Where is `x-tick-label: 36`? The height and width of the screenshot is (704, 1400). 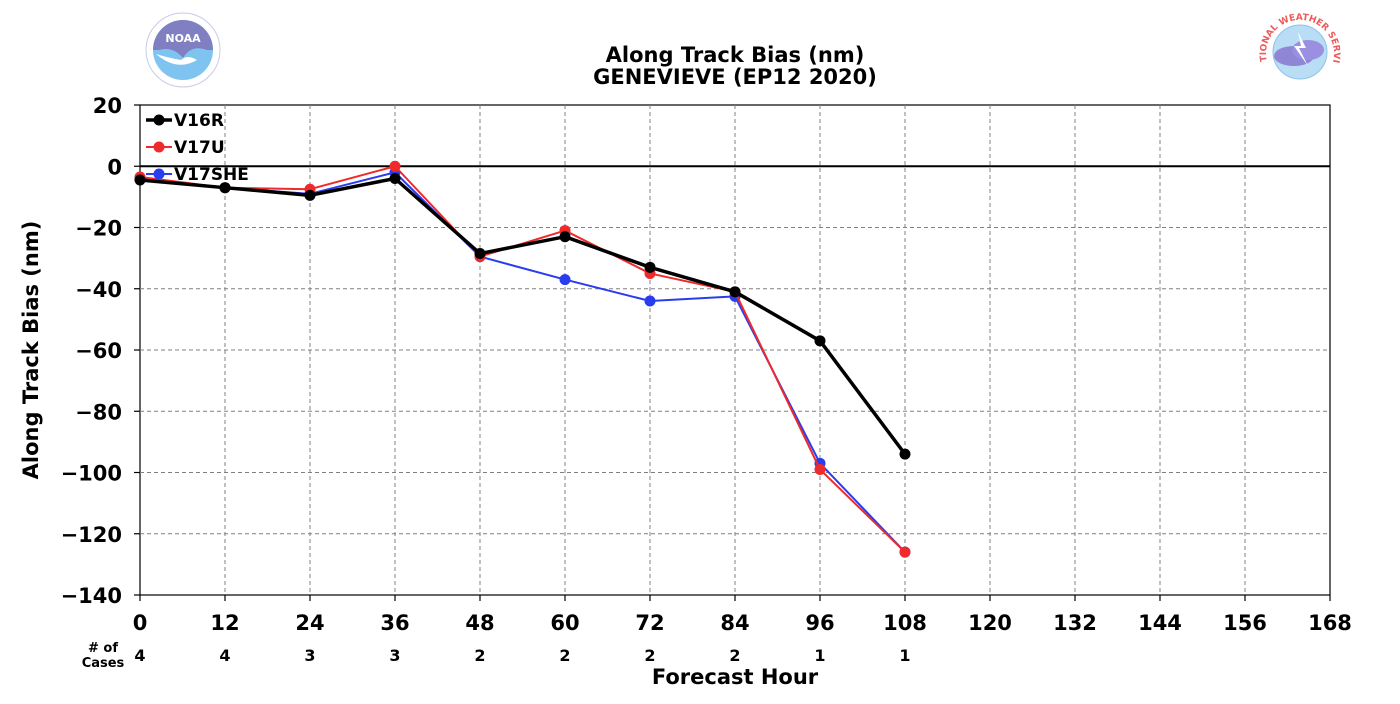 x-tick-label: 36 is located at coordinates (394, 623).